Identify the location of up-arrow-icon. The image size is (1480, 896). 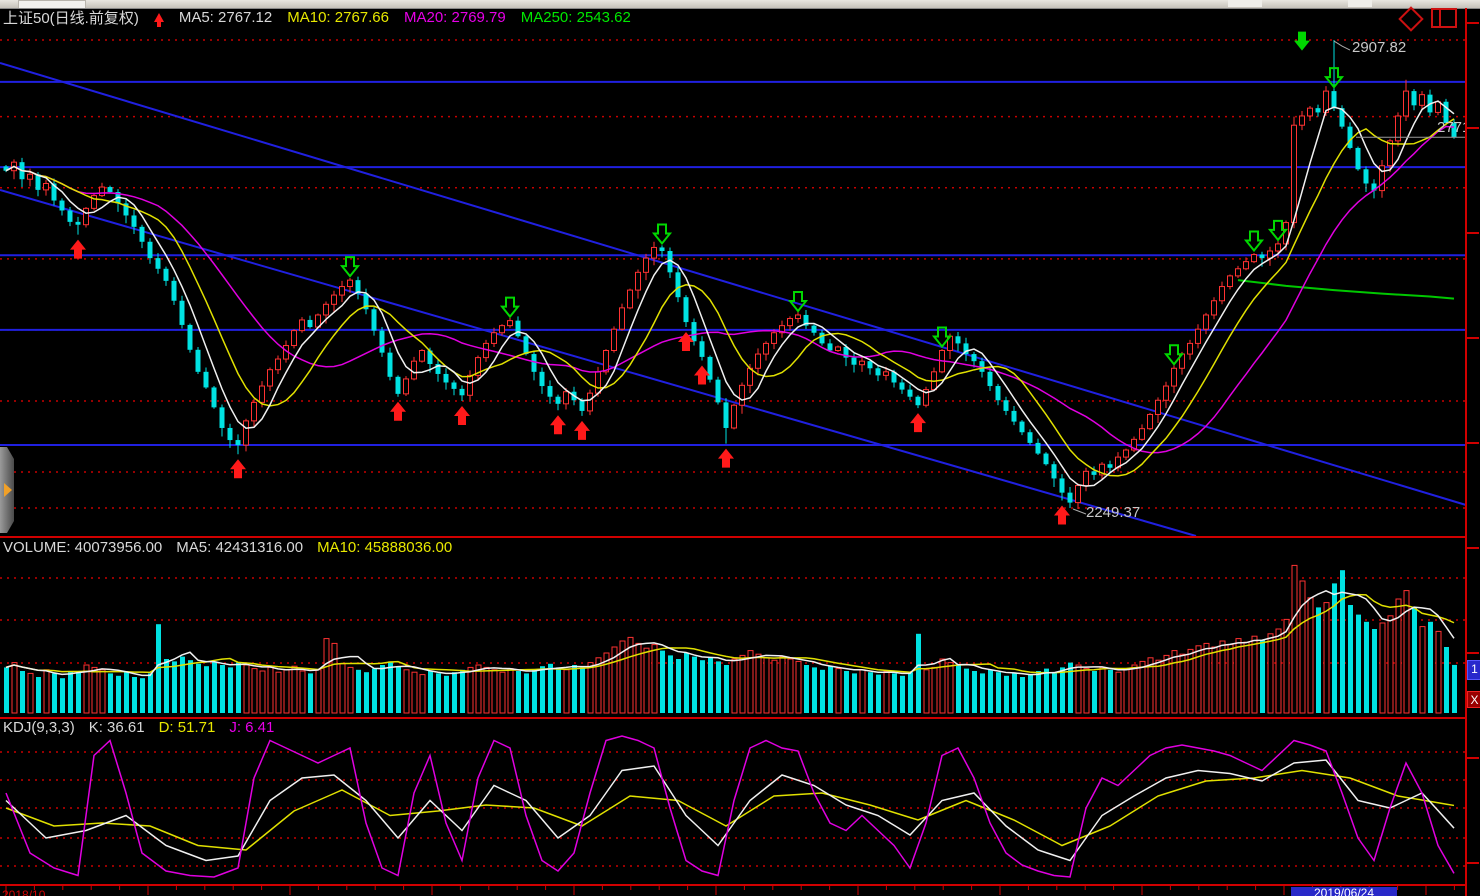
(158, 20).